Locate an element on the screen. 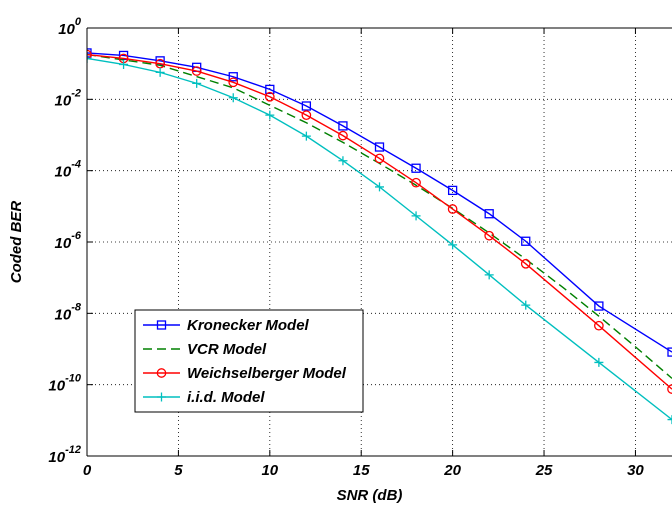  x-axis-label: SNR (dB) is located at coordinates (370, 495).